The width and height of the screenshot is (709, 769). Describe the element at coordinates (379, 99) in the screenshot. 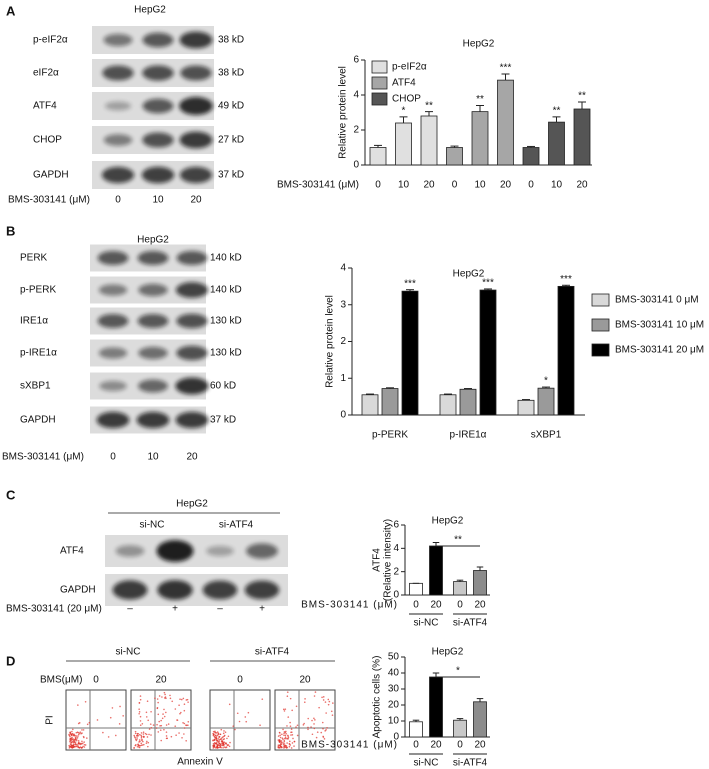

I see `legend-swatch` at that location.